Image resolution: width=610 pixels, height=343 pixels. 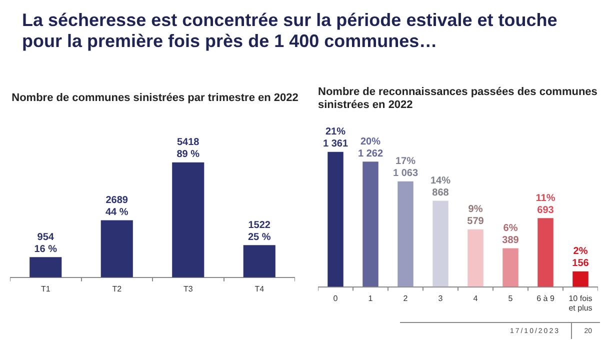 What do you see at coordinates (545, 298) in the screenshot?
I see `x-tick-label: 6 à 9` at bounding box center [545, 298].